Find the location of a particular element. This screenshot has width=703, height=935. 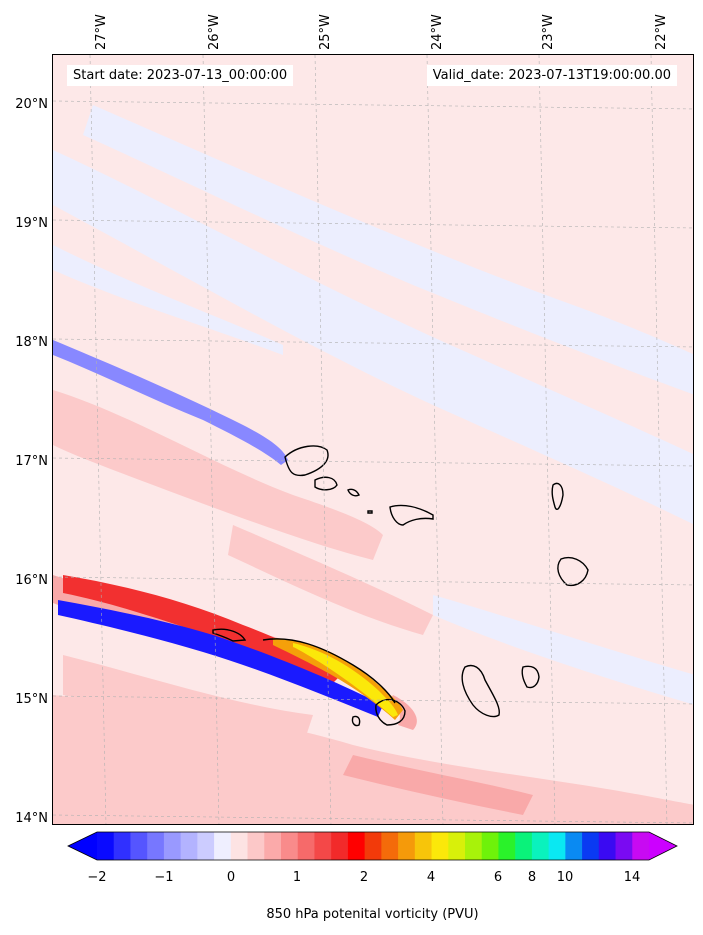

cb-tick-6: 6 is located at coordinates (498, 877).